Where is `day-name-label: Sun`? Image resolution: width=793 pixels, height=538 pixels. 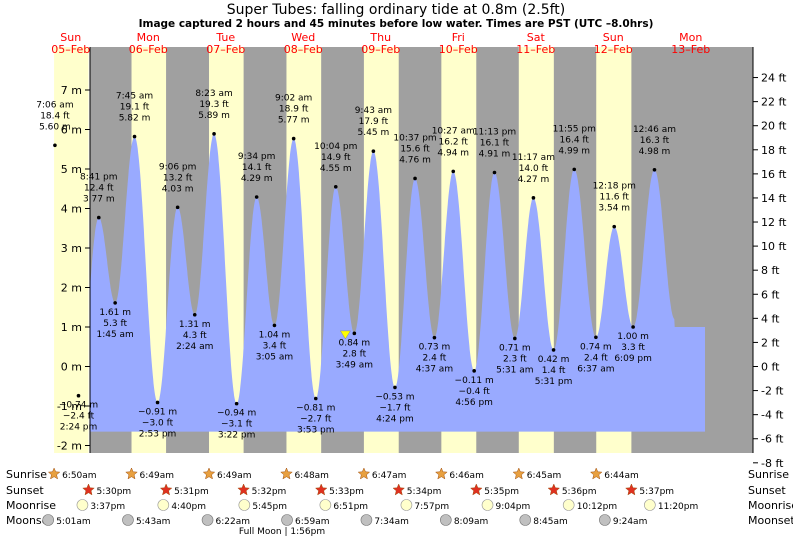
day-name-label: Sun is located at coordinates (613, 37).